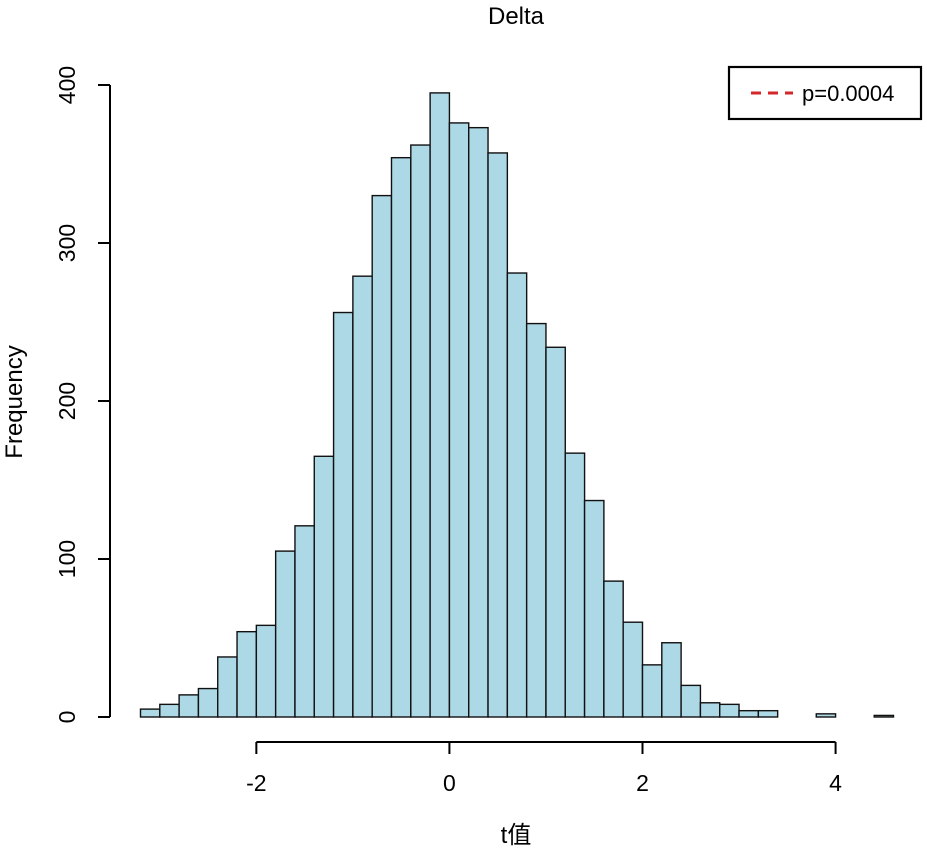 This screenshot has width=927, height=850. Describe the element at coordinates (67, 717) in the screenshot. I see `y-tick-label: 0` at that location.